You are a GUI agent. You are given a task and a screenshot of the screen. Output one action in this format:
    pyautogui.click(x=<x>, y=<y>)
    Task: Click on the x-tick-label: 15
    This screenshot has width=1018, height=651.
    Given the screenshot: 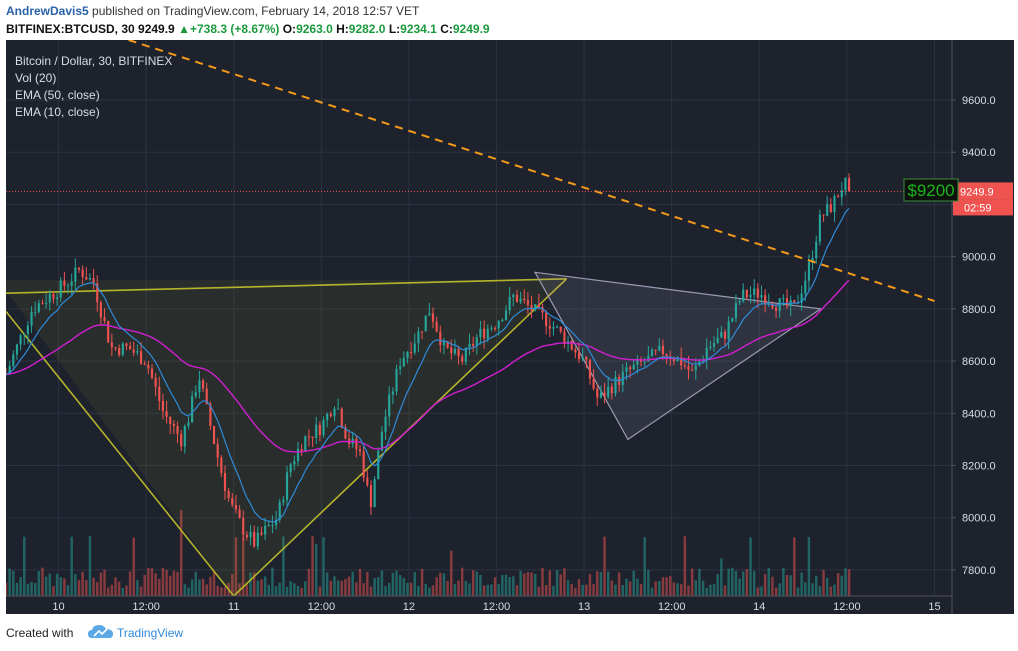 What is the action you would take?
    pyautogui.click(x=934, y=607)
    